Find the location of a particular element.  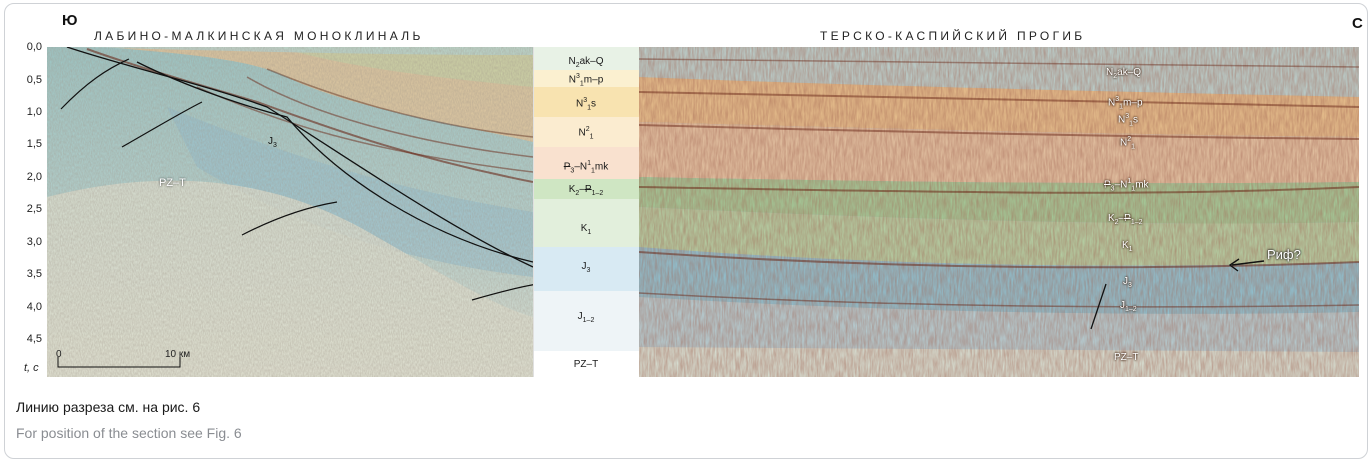

column-label-k1: K1 is located at coordinates (586, 229).